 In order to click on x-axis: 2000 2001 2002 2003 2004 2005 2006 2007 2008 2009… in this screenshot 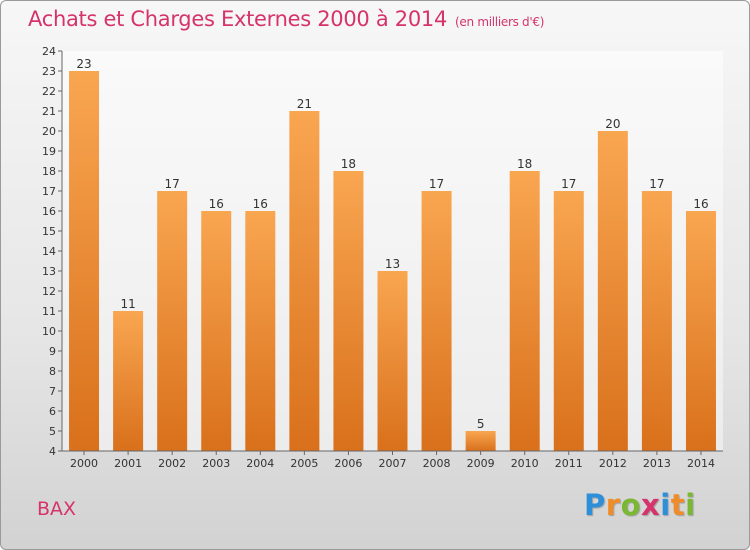, I will do `click(392, 460)`.